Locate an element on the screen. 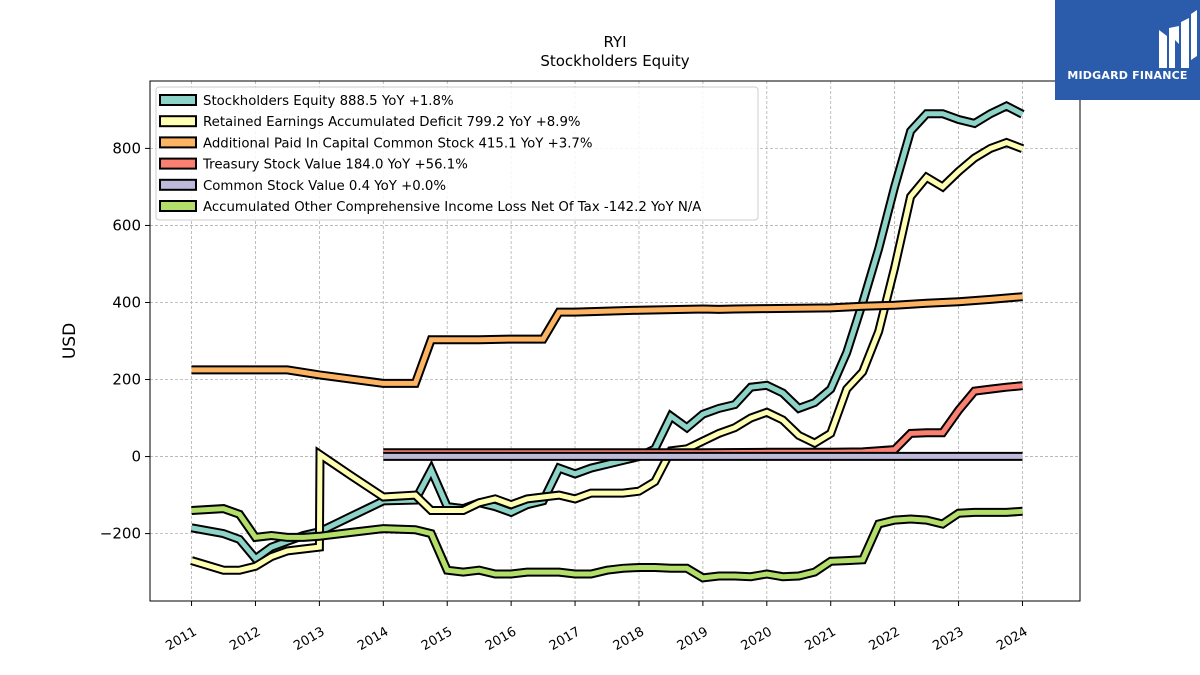  x-tick-label: 2022 is located at coordinates (884, 639).